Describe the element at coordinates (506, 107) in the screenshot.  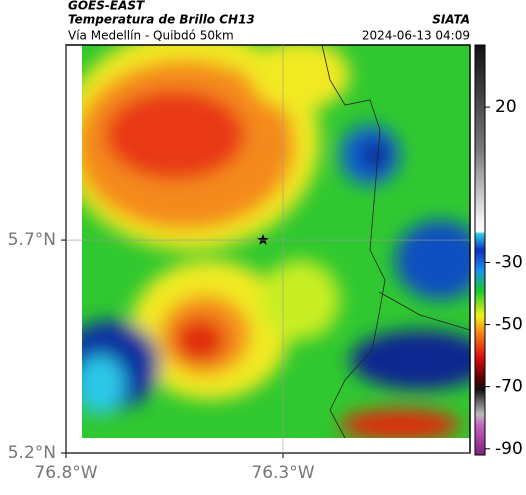
I see `colorbar-tick-label: 20` at that location.